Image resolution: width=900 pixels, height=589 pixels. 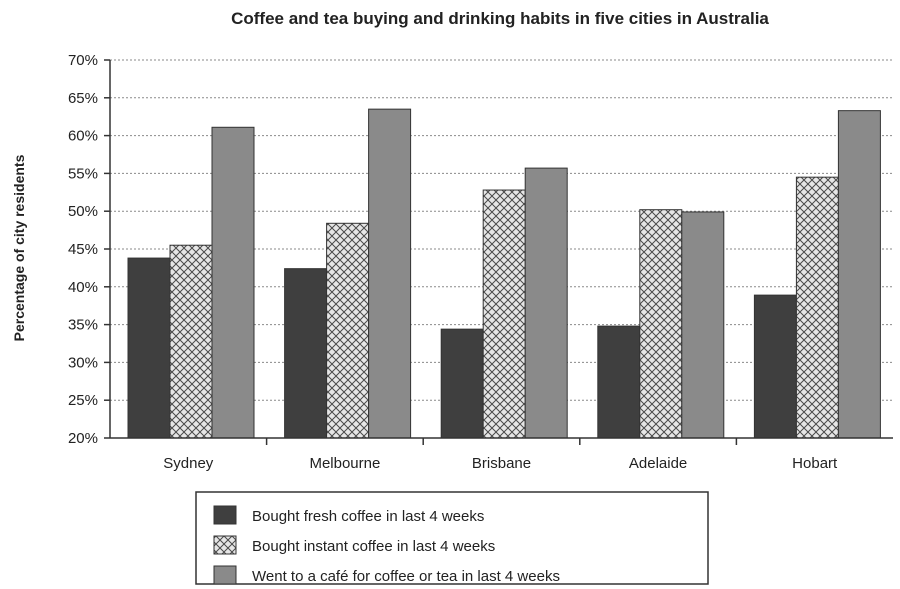 What do you see at coordinates (658, 463) in the screenshot?
I see `category-label: Adelaide` at bounding box center [658, 463].